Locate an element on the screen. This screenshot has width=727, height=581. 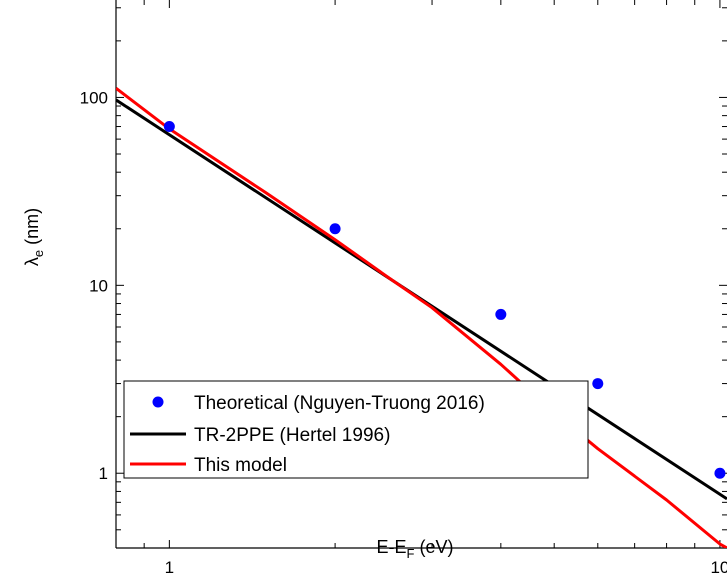
legend-label-hertel: TR-2PPE (Hertel 1996) is located at coordinates (292, 435).